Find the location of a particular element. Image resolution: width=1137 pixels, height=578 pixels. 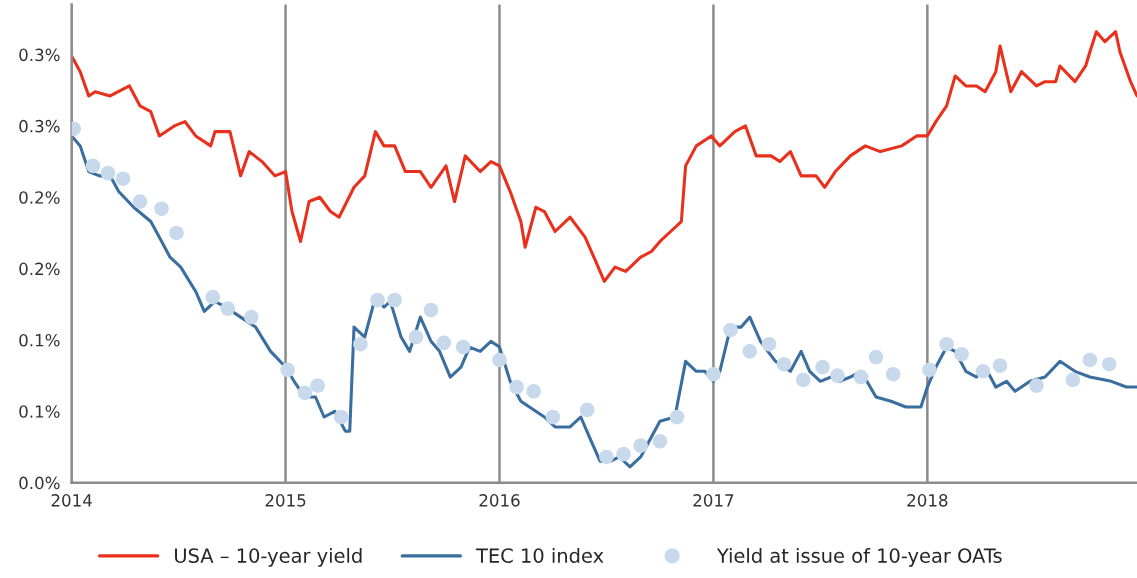

x-tick-label: 2014 is located at coordinates (71, 500).